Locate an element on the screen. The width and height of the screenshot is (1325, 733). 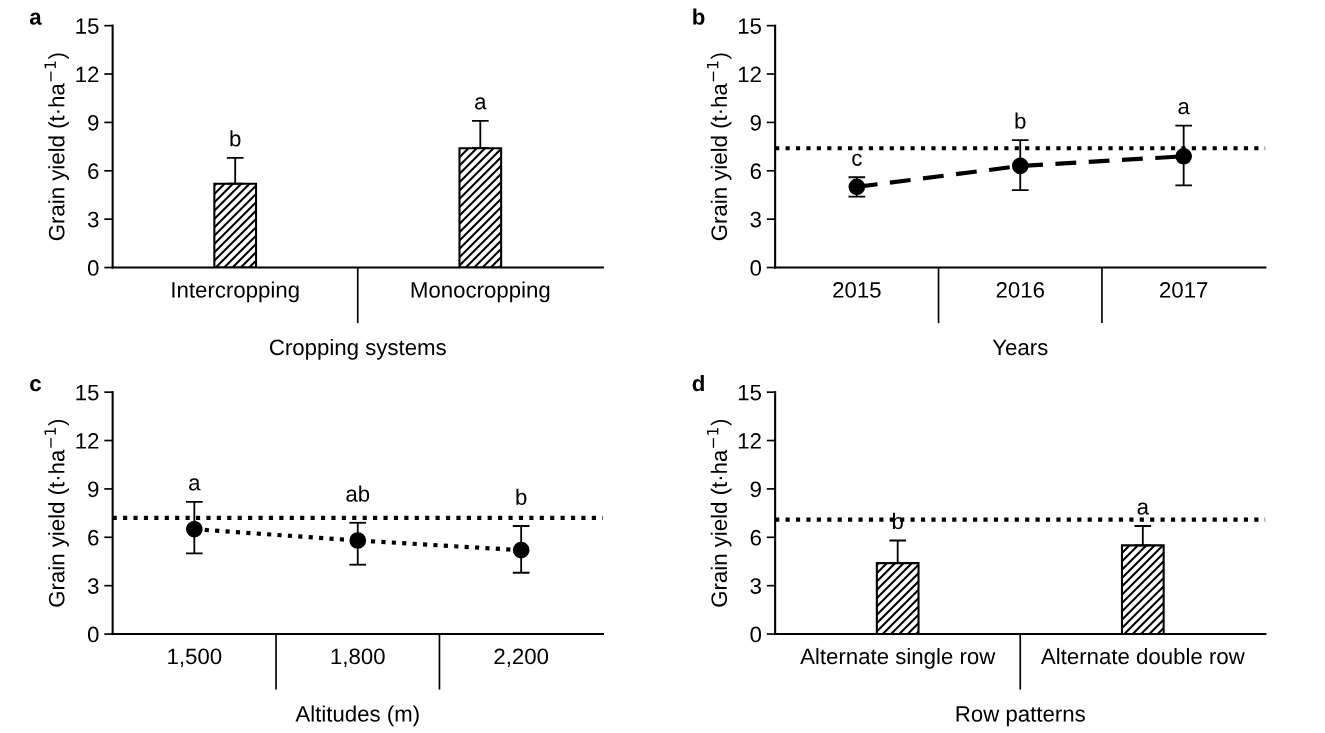
x-tick-label: 2,200 is located at coordinates (521, 657).